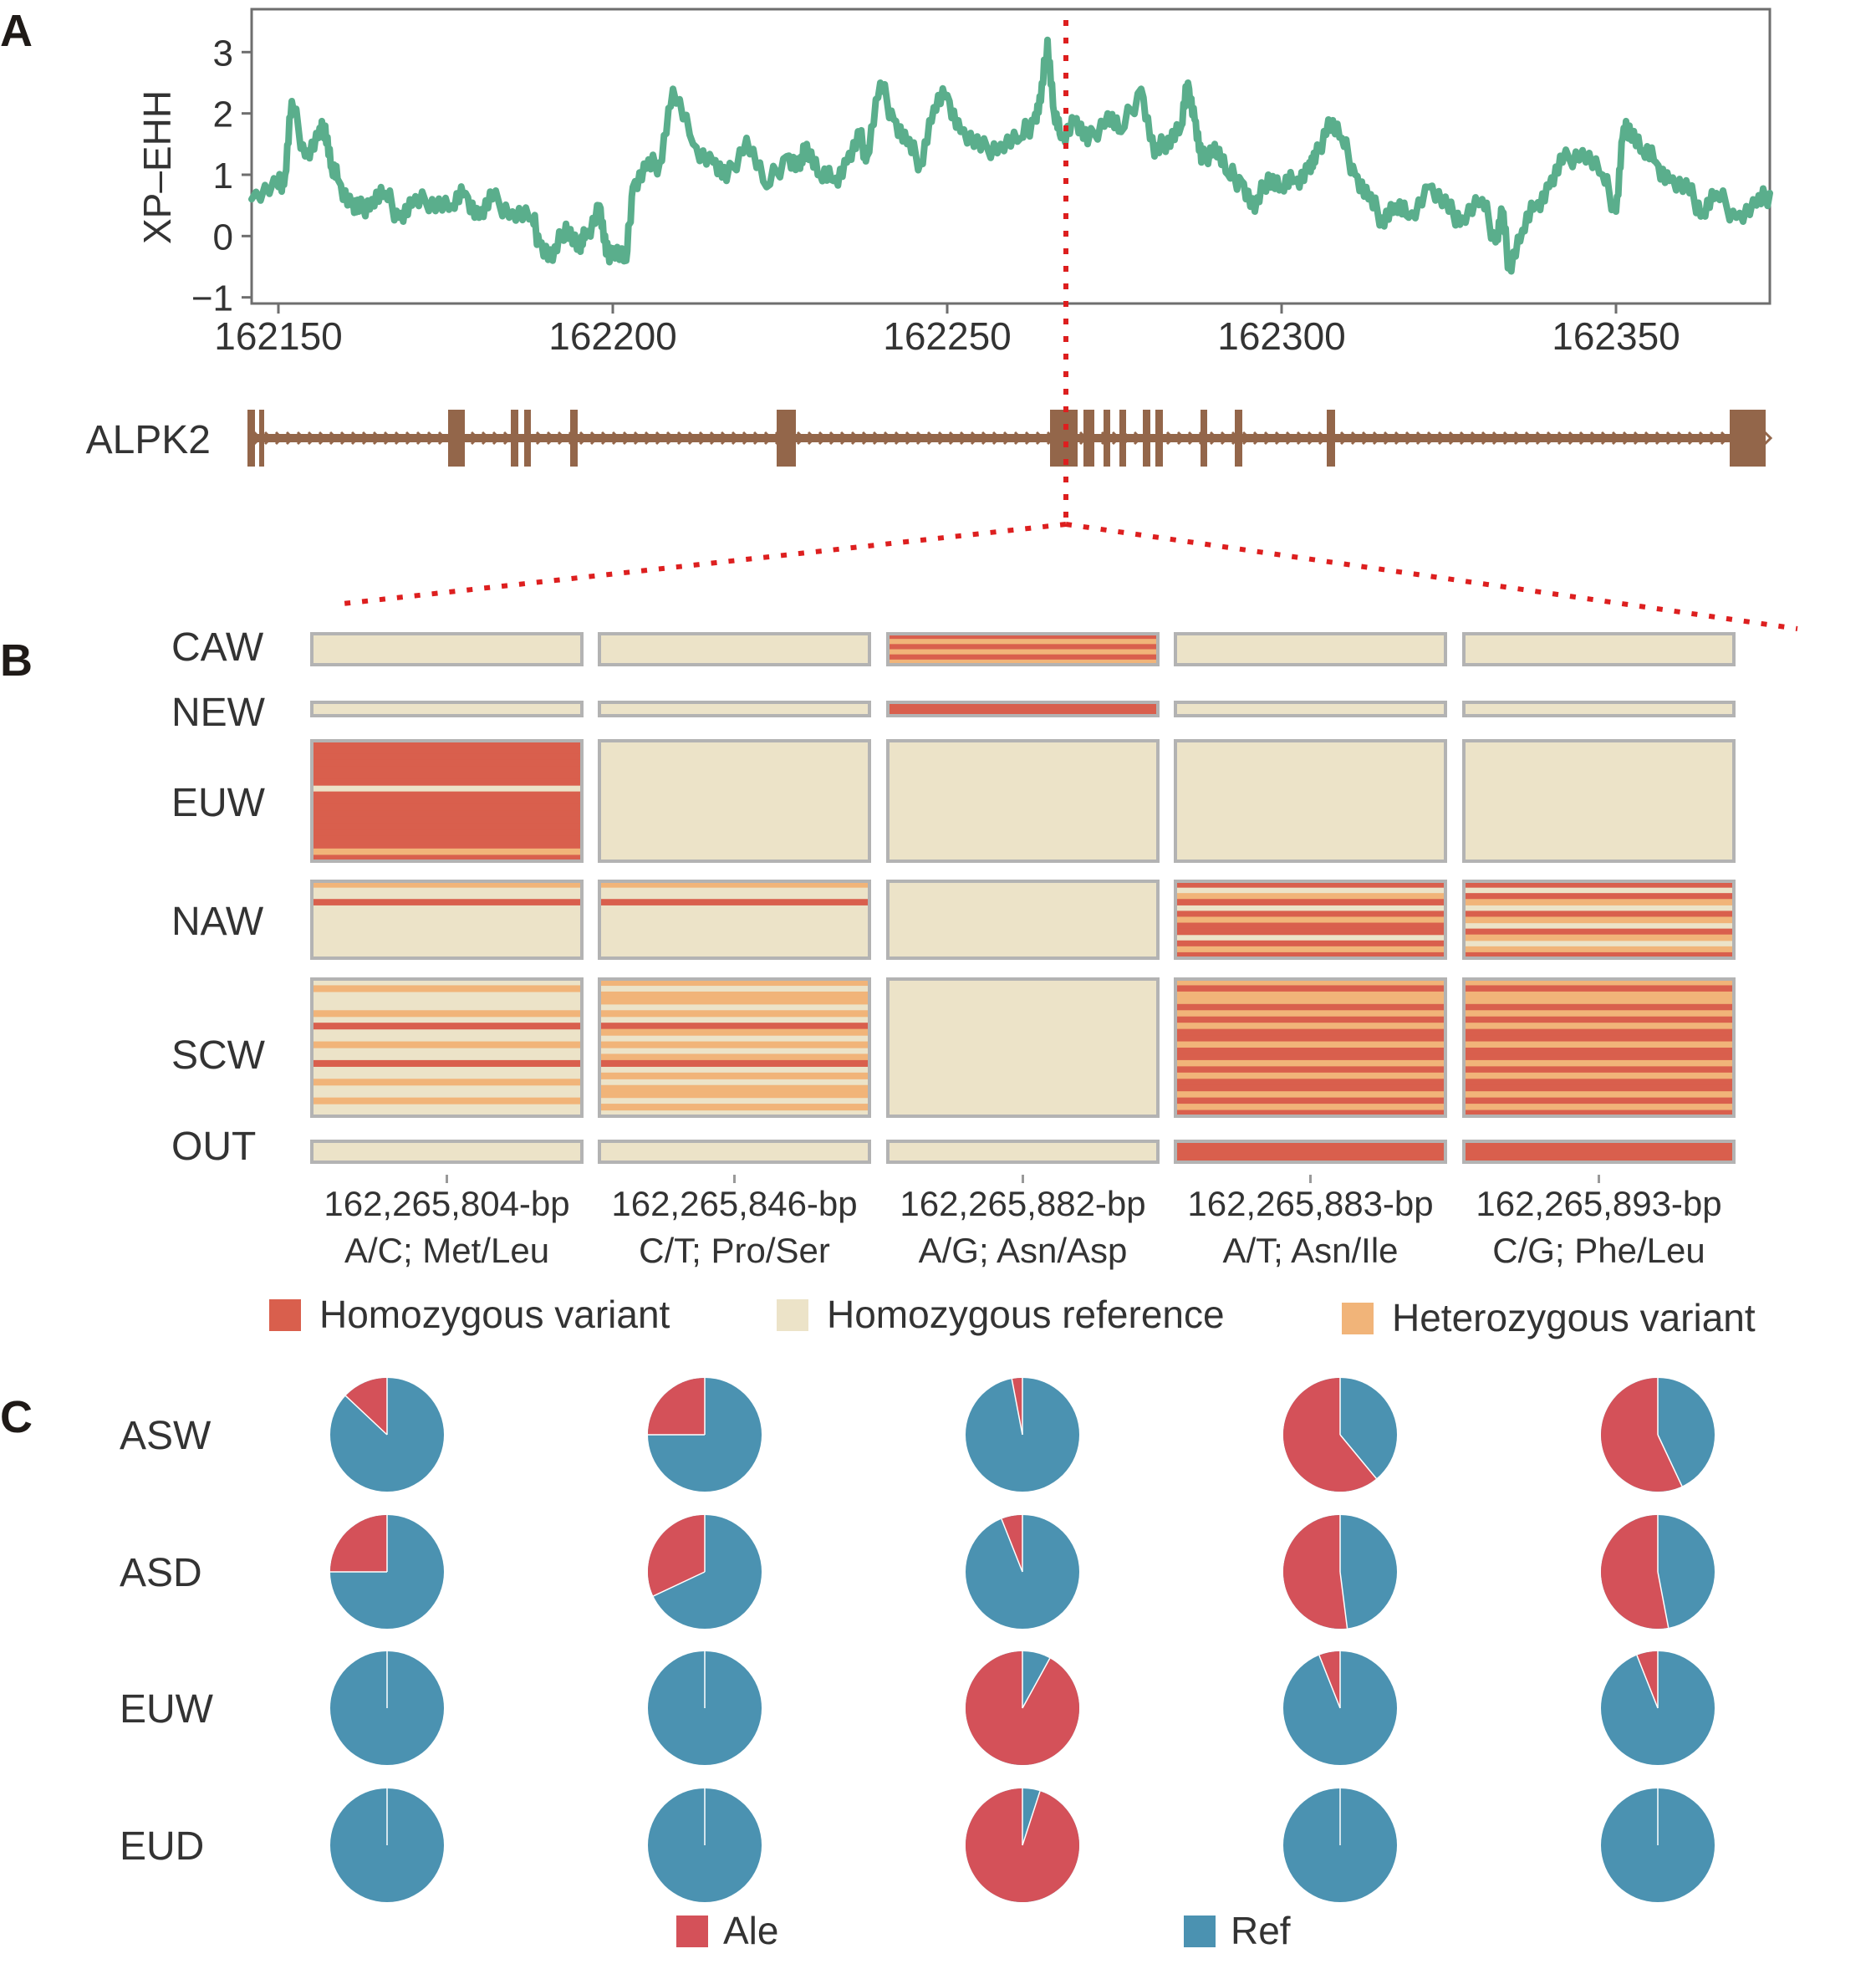 This screenshot has height=1964, width=1876. Describe the element at coordinates (1574, 1317) in the screenshot. I see `legend-label: Heterozygous variant` at that location.